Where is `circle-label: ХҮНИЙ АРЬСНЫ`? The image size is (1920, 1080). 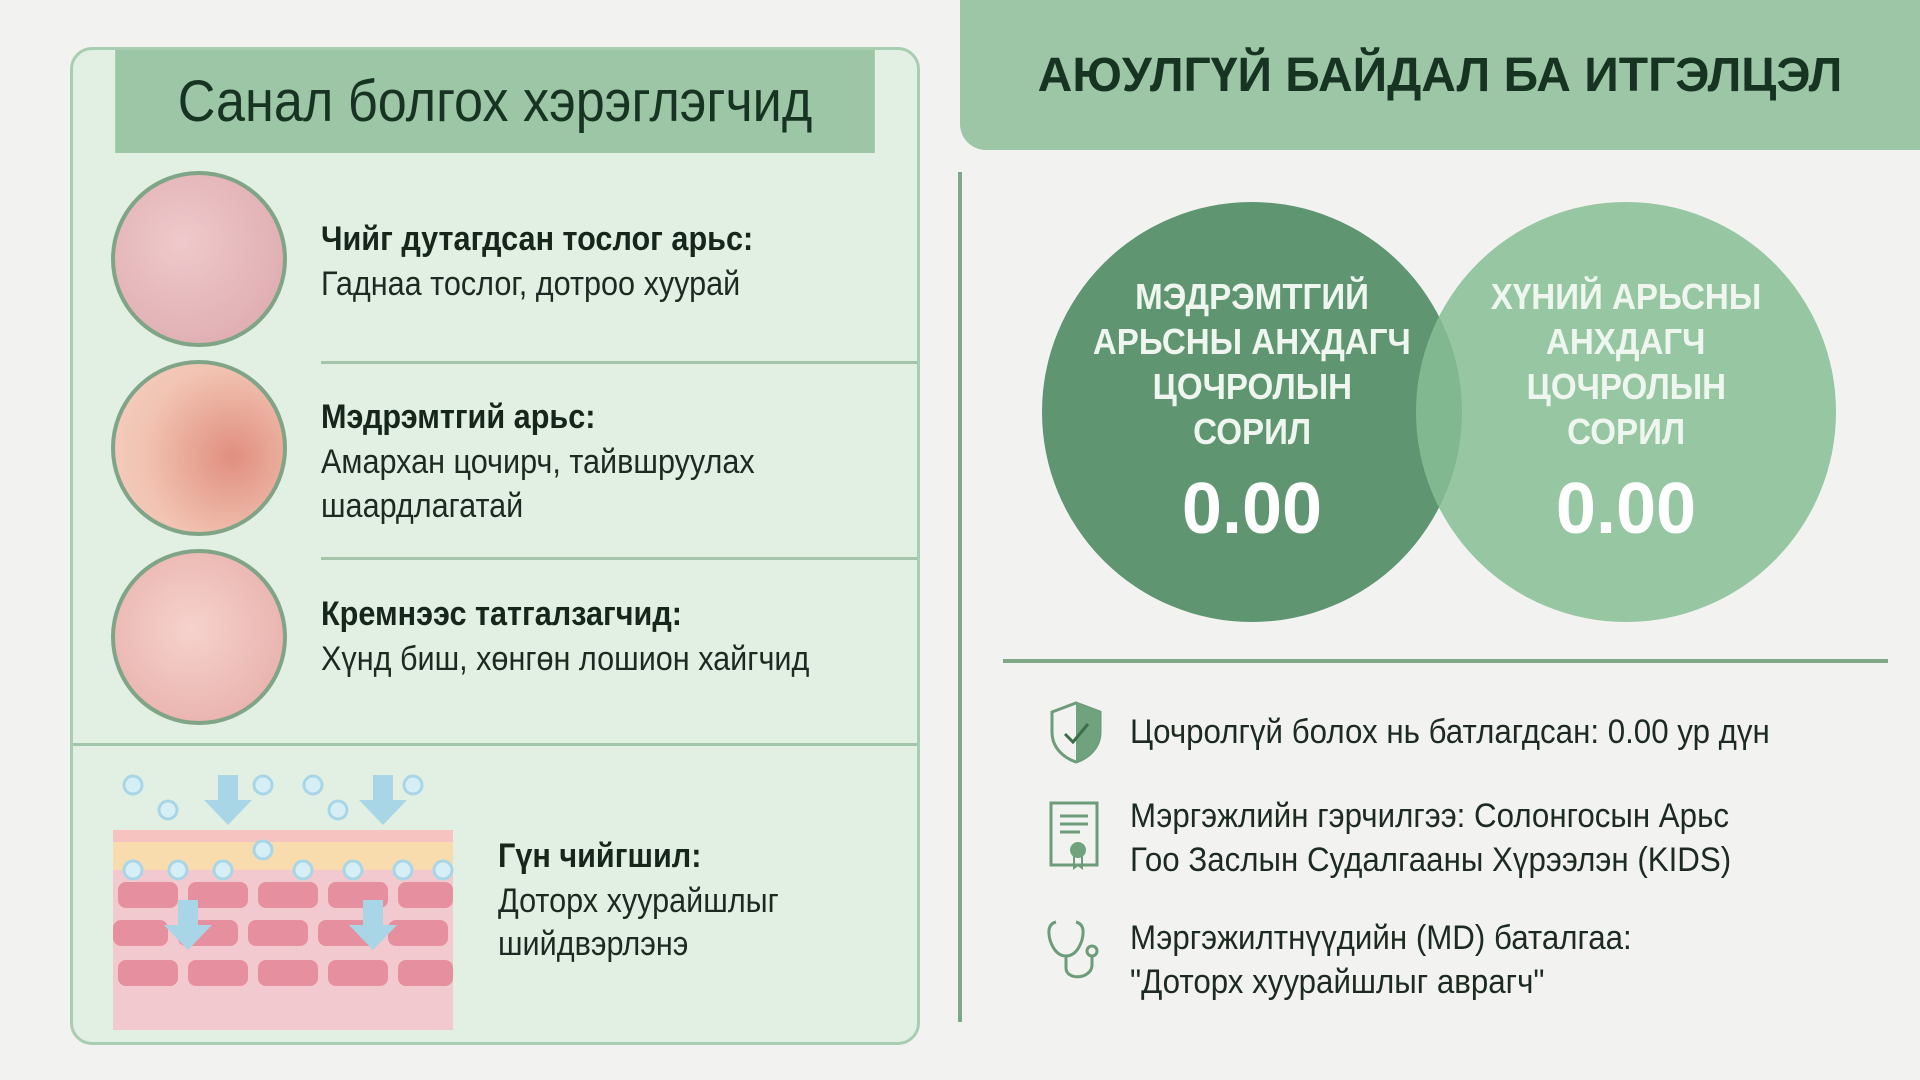 circle-label: ХҮНИЙ АРЬСНЫ is located at coordinates (1626, 296).